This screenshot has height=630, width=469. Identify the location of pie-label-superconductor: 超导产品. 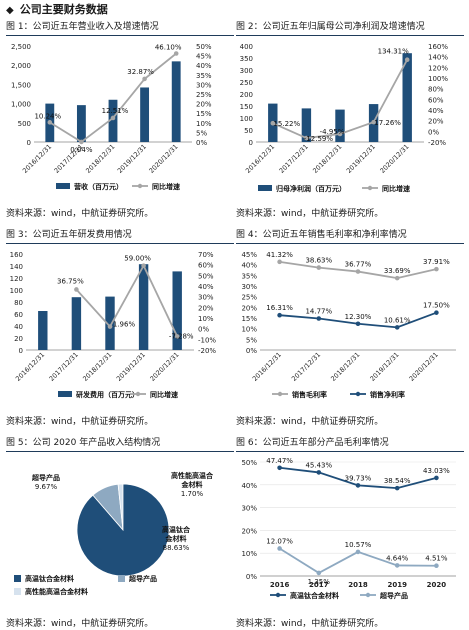
(46, 477).